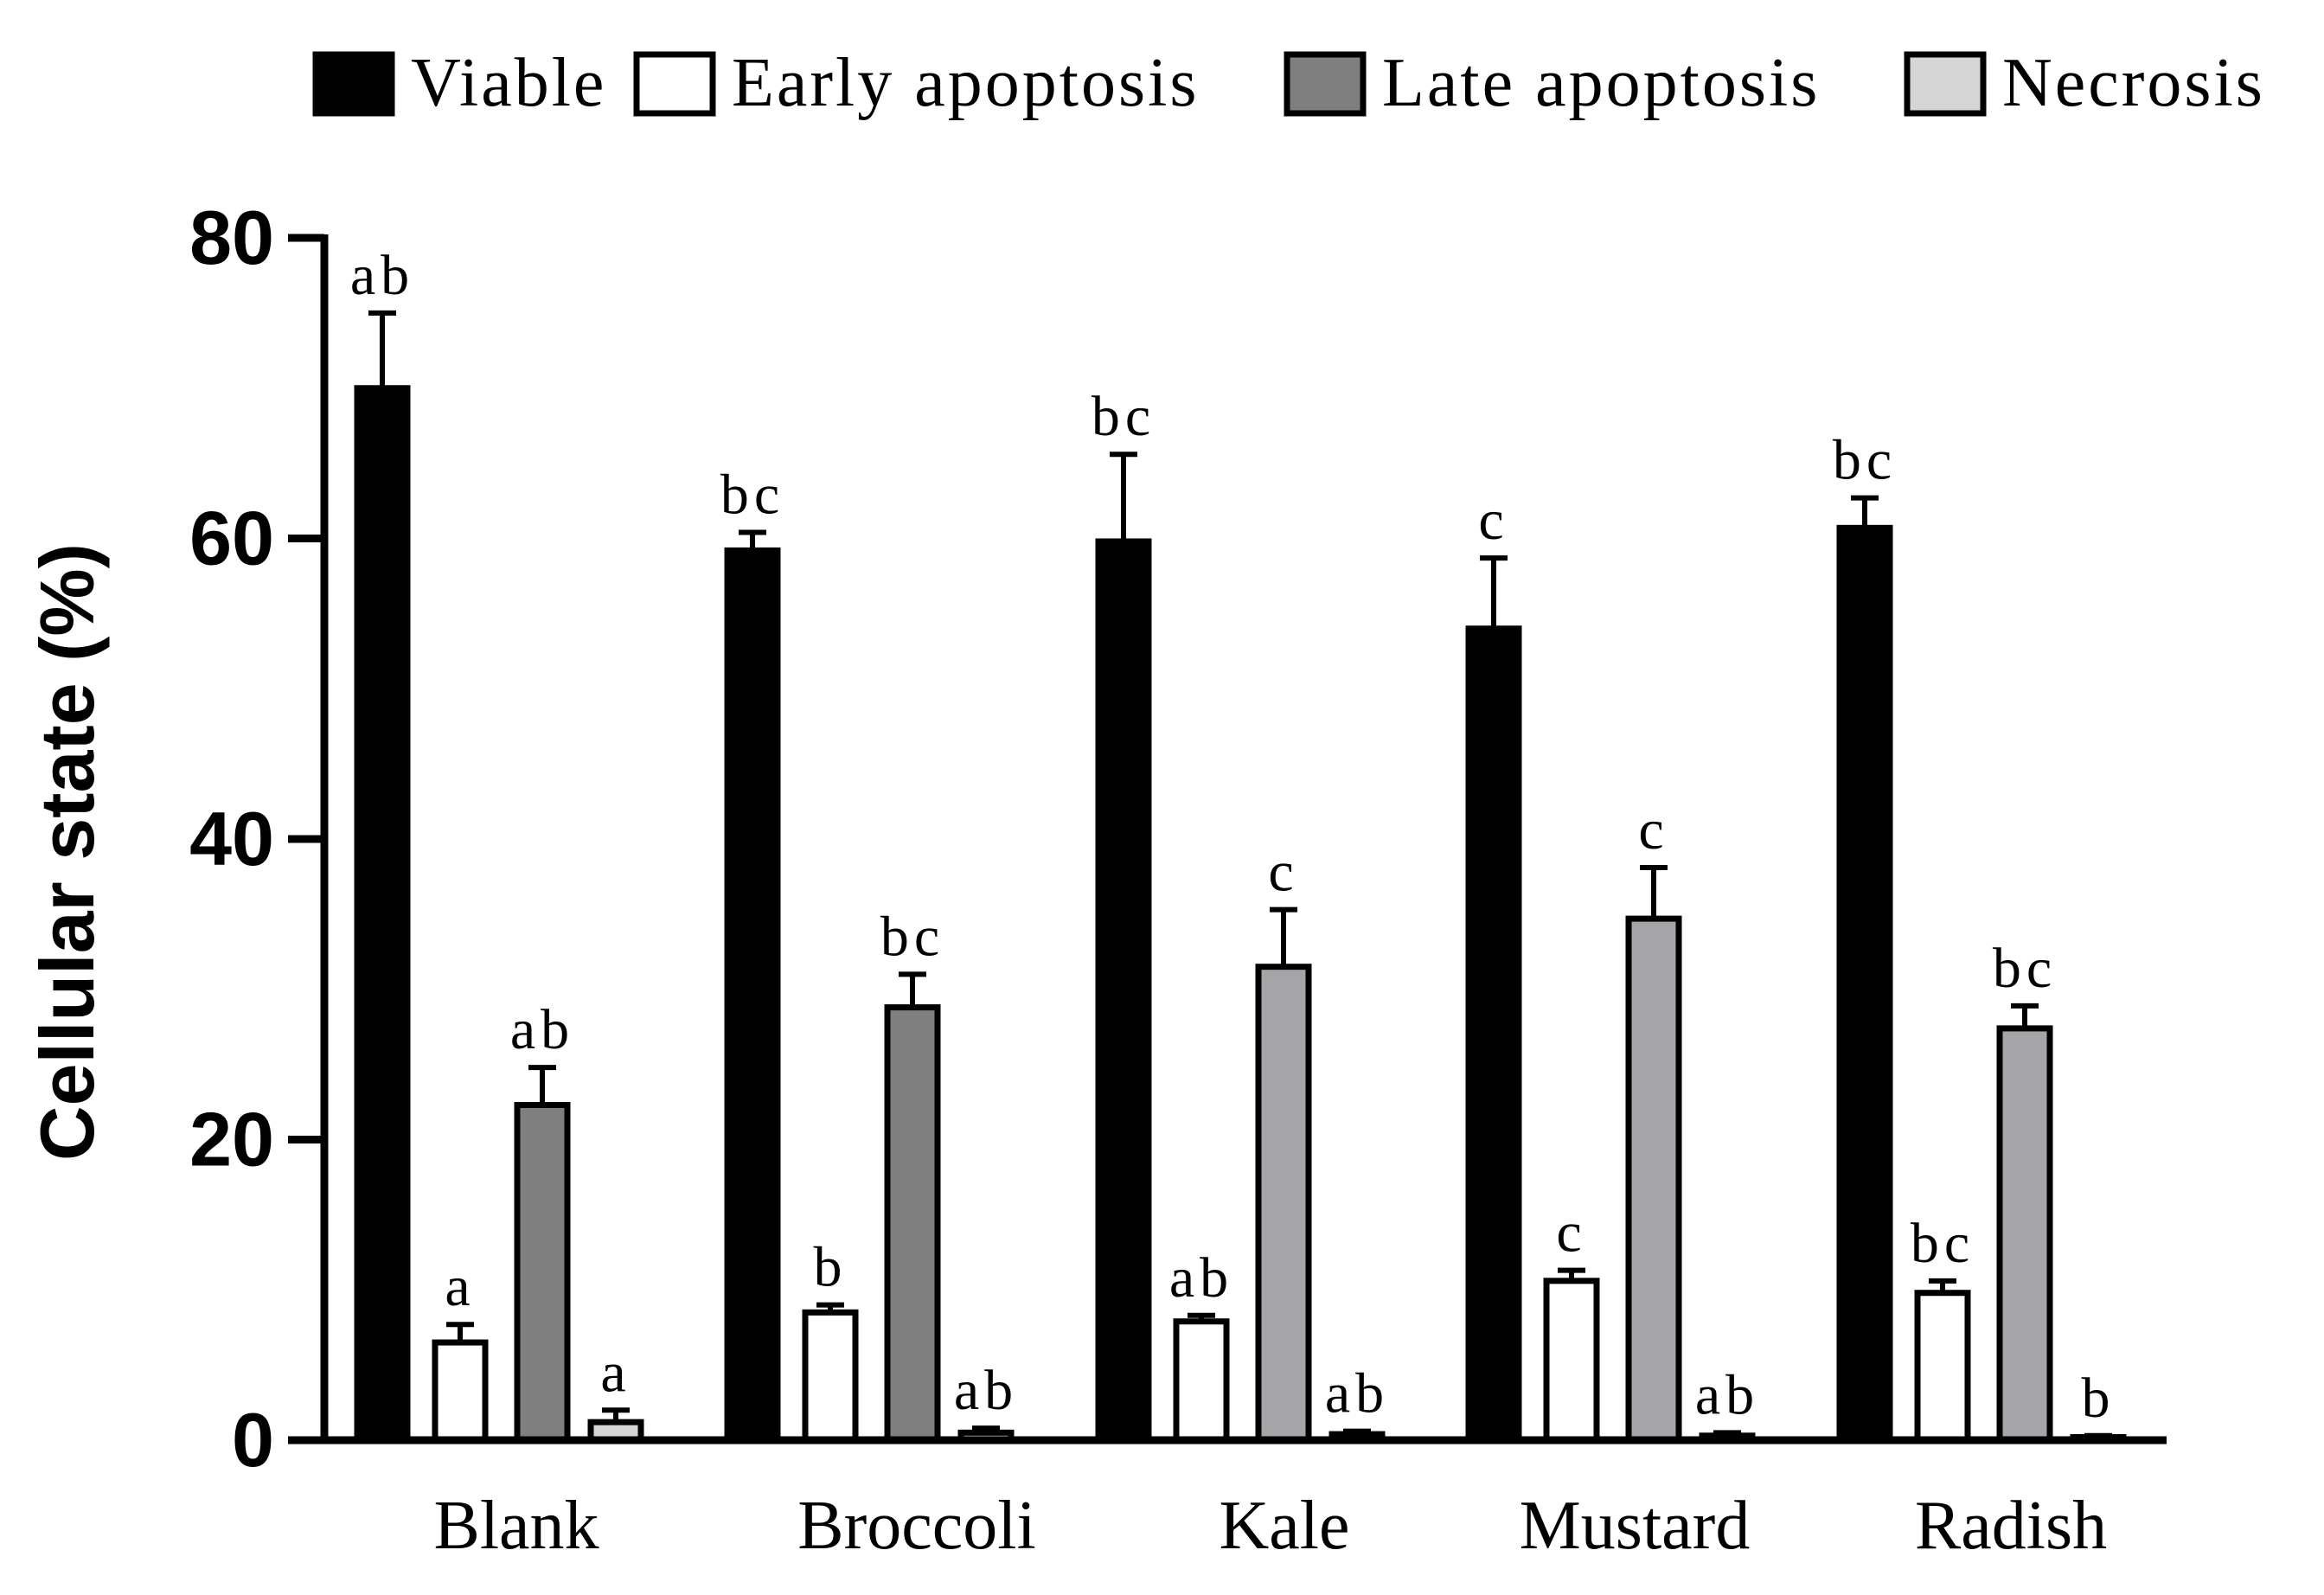 Image resolution: width=2324 pixels, height=1595 pixels. What do you see at coordinates (253, 1440) in the screenshot?
I see `y-tick-label-0: 0` at bounding box center [253, 1440].